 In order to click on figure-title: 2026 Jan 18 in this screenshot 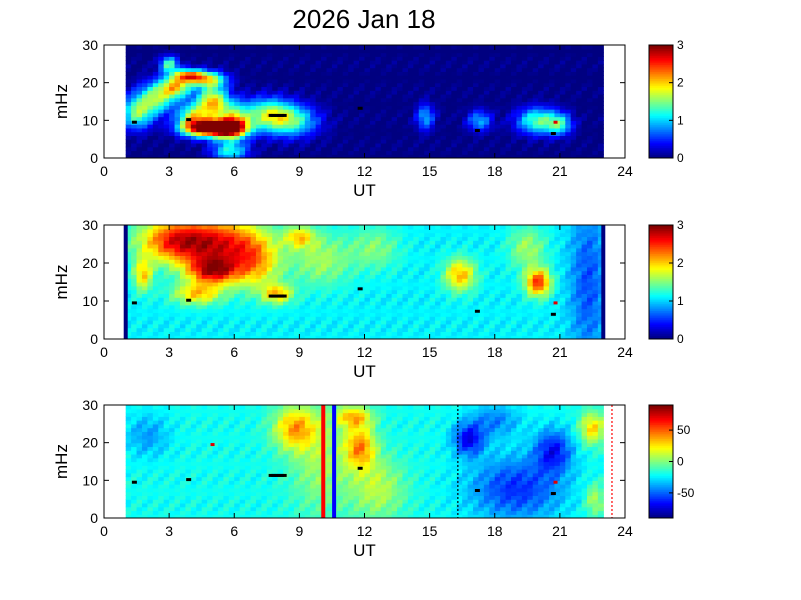, I will do `click(363, 19)`.